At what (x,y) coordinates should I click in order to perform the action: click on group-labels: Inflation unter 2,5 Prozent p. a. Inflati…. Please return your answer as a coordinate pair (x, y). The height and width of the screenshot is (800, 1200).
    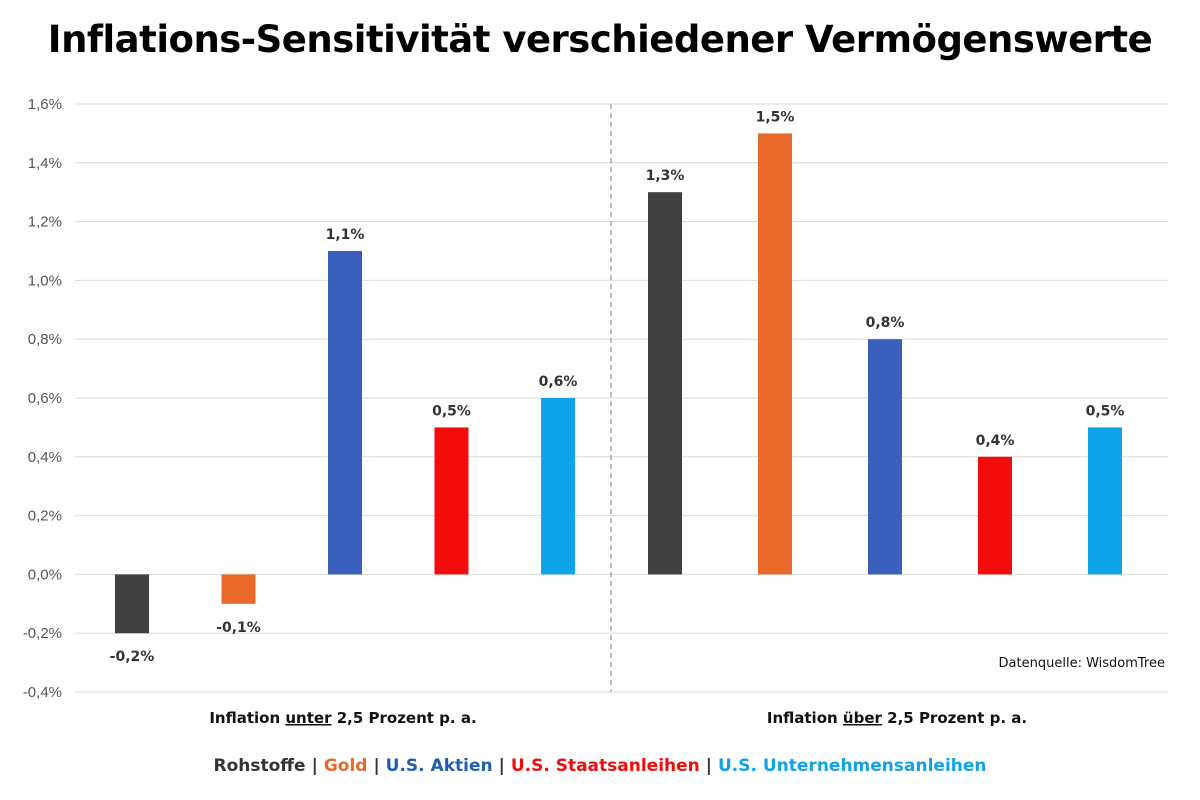
    Looking at the image, I should click on (618, 718).